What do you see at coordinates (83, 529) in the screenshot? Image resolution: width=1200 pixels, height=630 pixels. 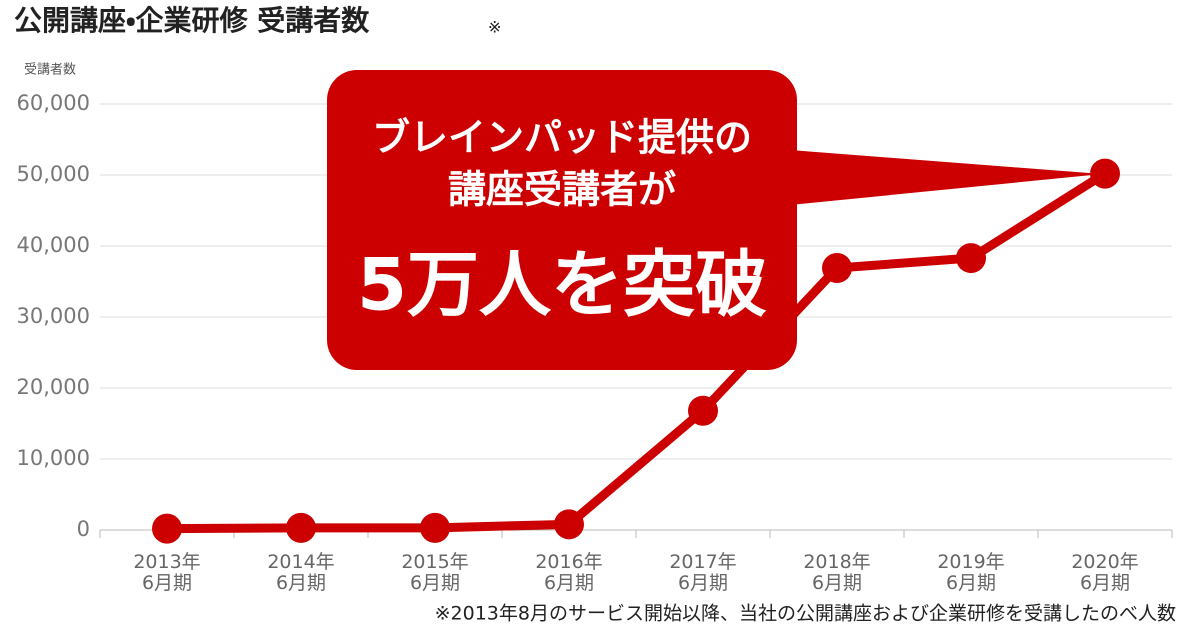 I see `y-tick-label: 0` at bounding box center [83, 529].